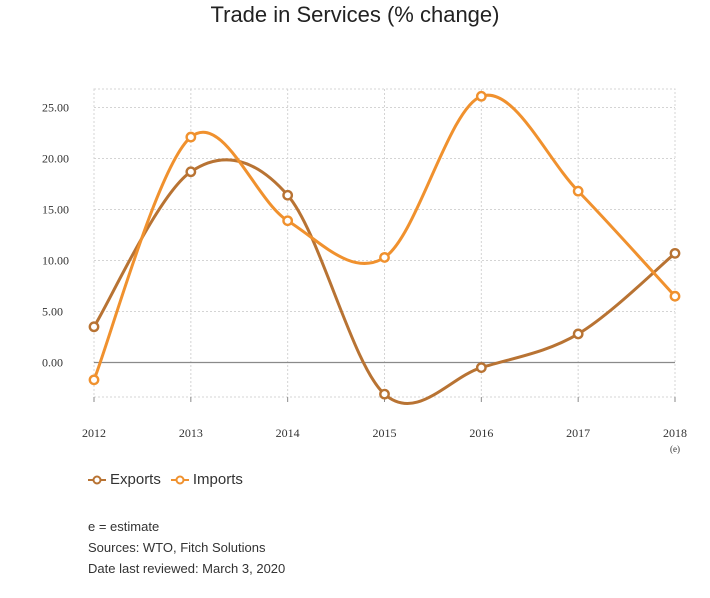  I want to click on legend-item-exports: Exports, so click(124, 479).